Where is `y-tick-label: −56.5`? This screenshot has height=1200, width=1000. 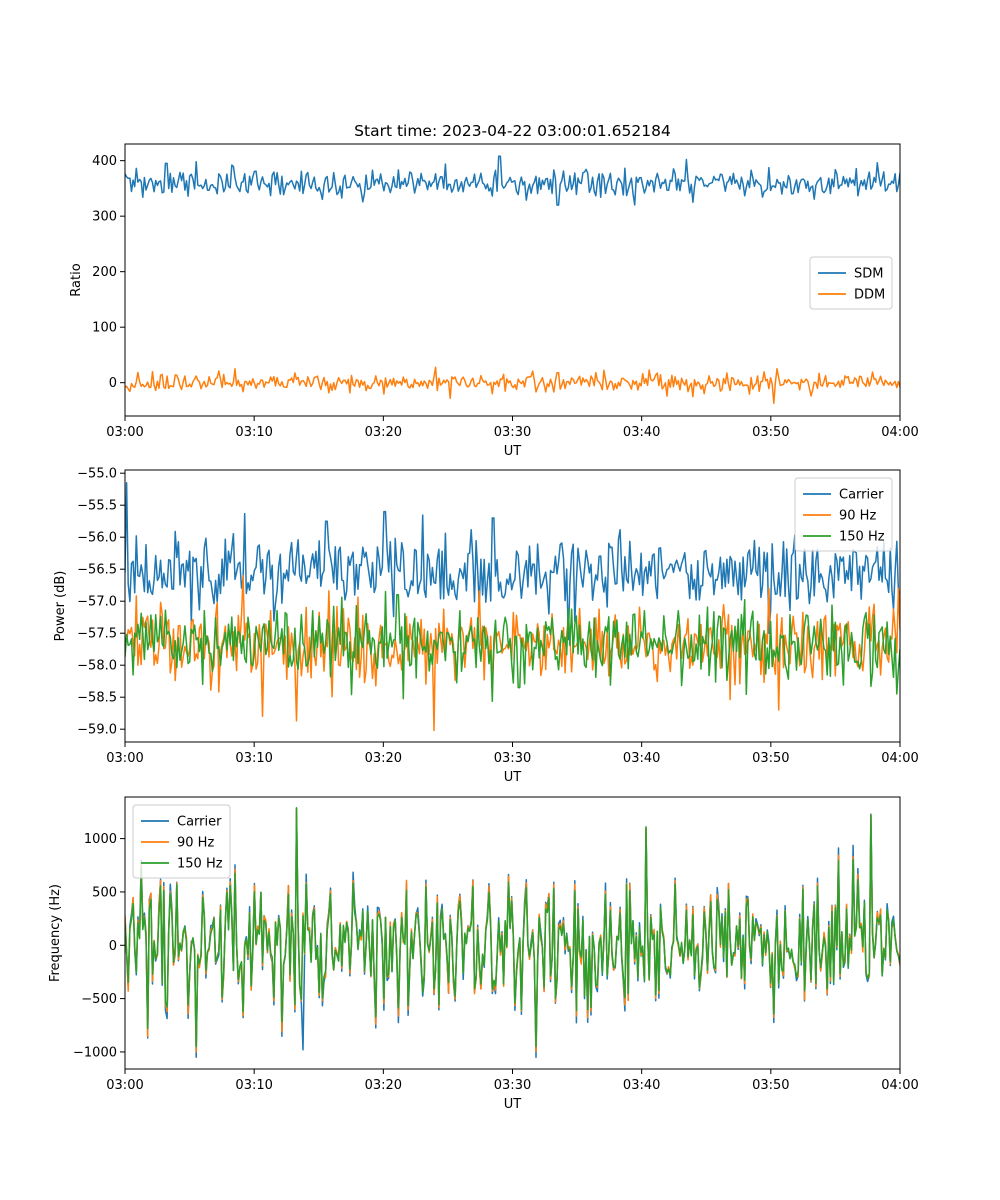
y-tick-label: −56.5 is located at coordinates (97, 570).